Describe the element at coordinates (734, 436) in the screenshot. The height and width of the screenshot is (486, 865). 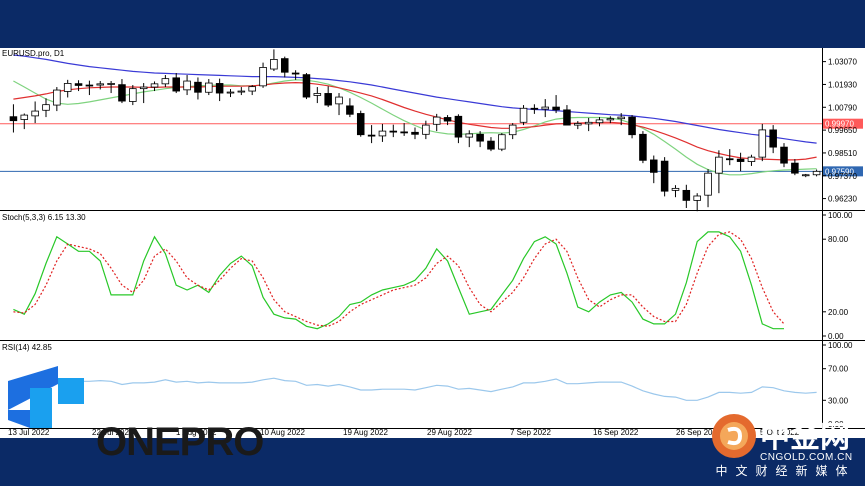
I see `cngold-coin-icon` at that location.